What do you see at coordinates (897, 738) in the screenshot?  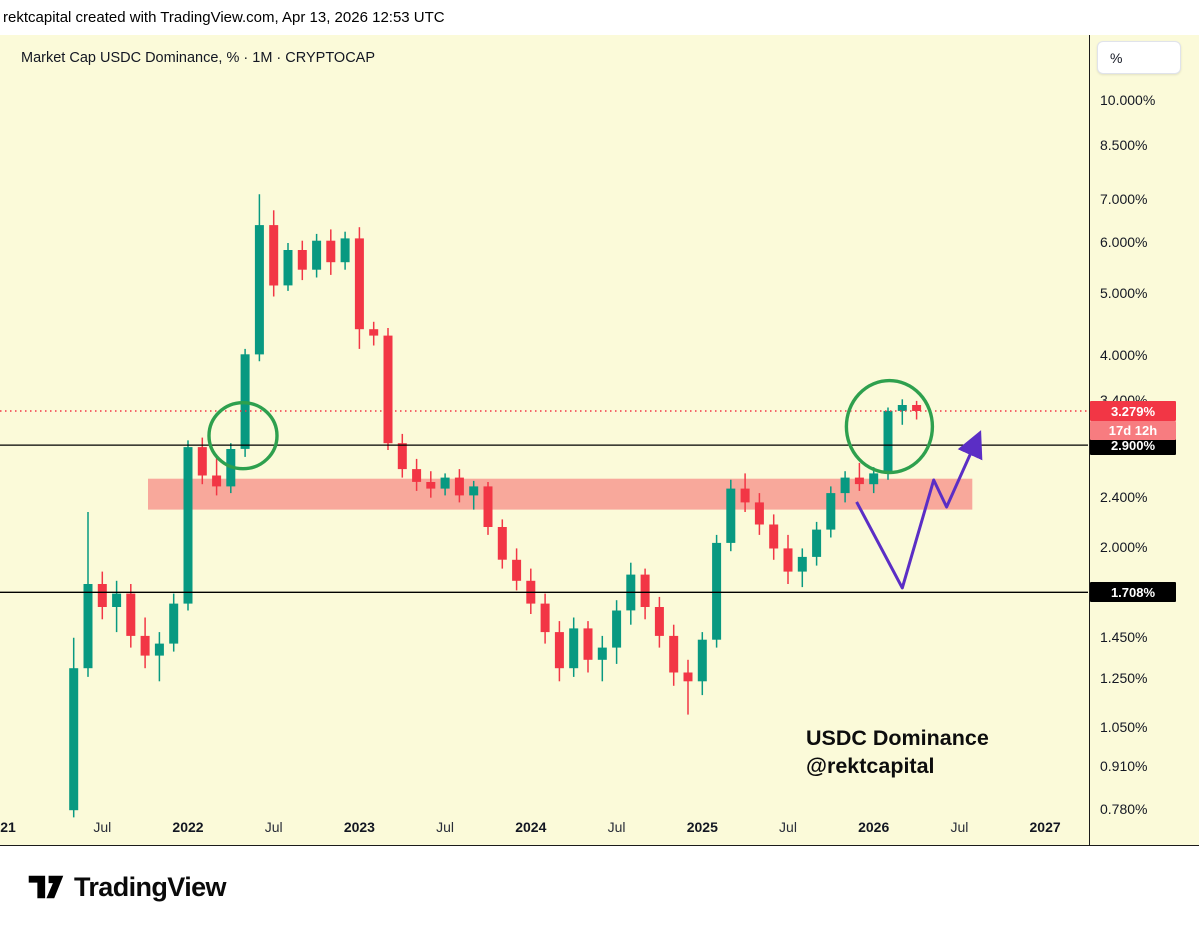 I see `annotation-line1: USDC Dominance` at bounding box center [897, 738].